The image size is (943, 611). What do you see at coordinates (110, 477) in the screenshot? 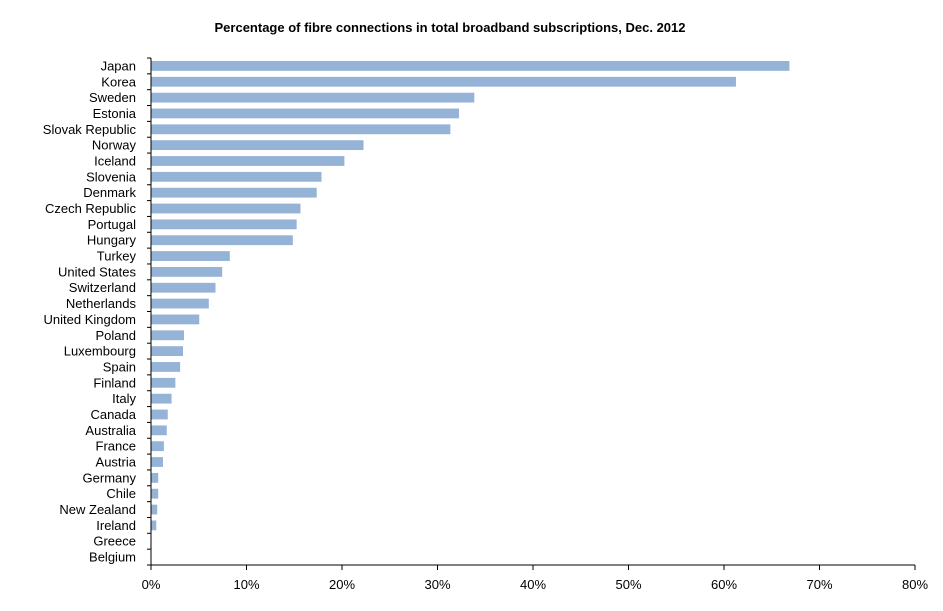
I see `category-label: Germany` at bounding box center [110, 477].